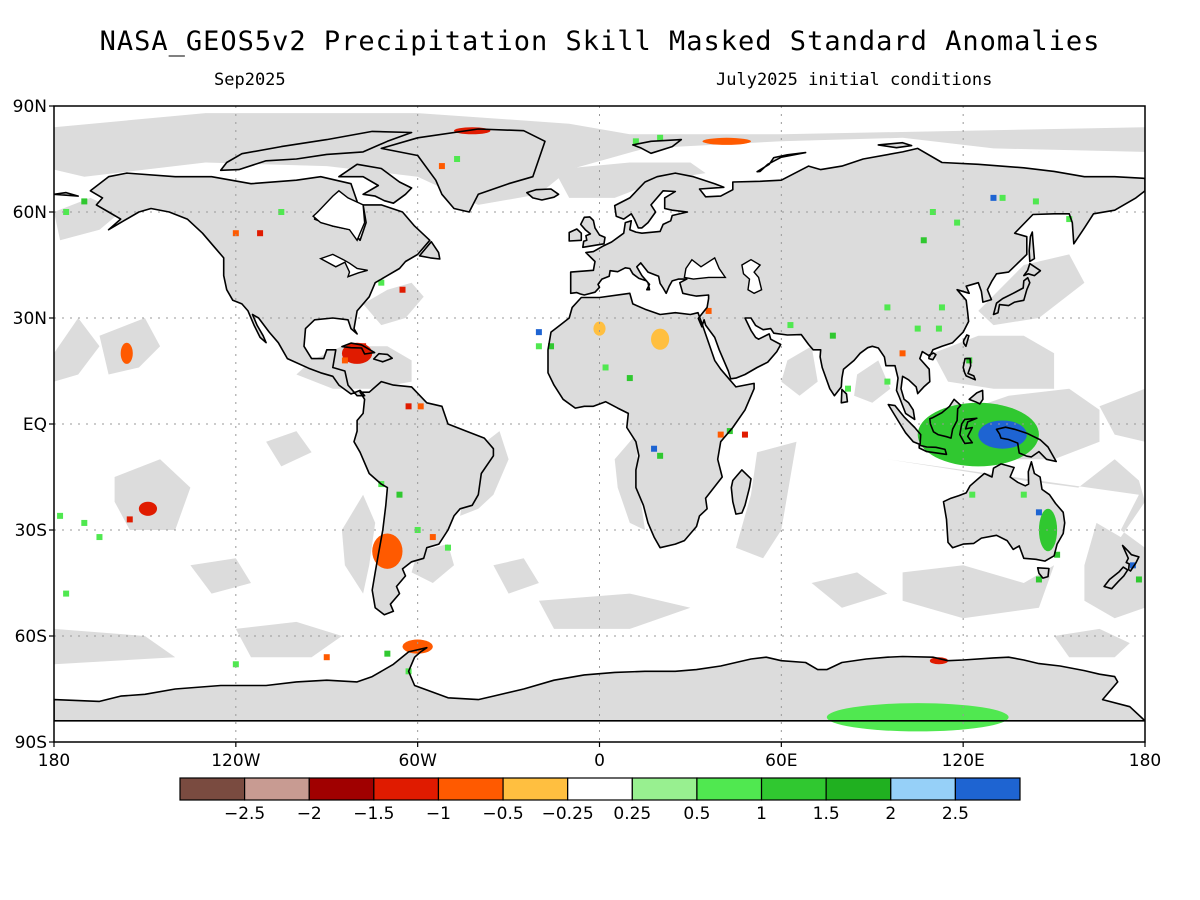 The height and width of the screenshot is (900, 1200). What do you see at coordinates (148, 508) in the screenshot?
I see `pacific-south-dry-patch` at bounding box center [148, 508].